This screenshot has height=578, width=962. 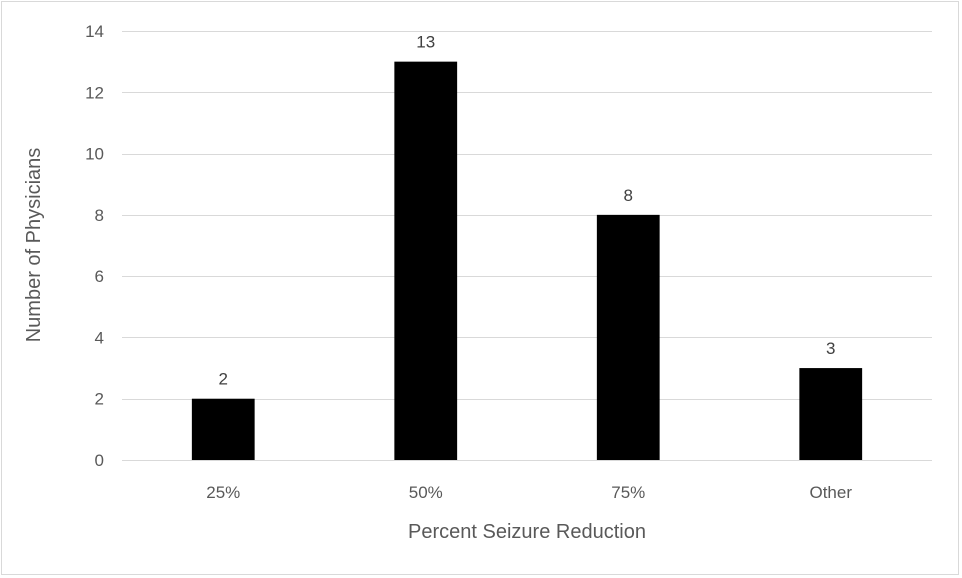 I want to click on y-tick-label: 0, so click(x=99, y=460).